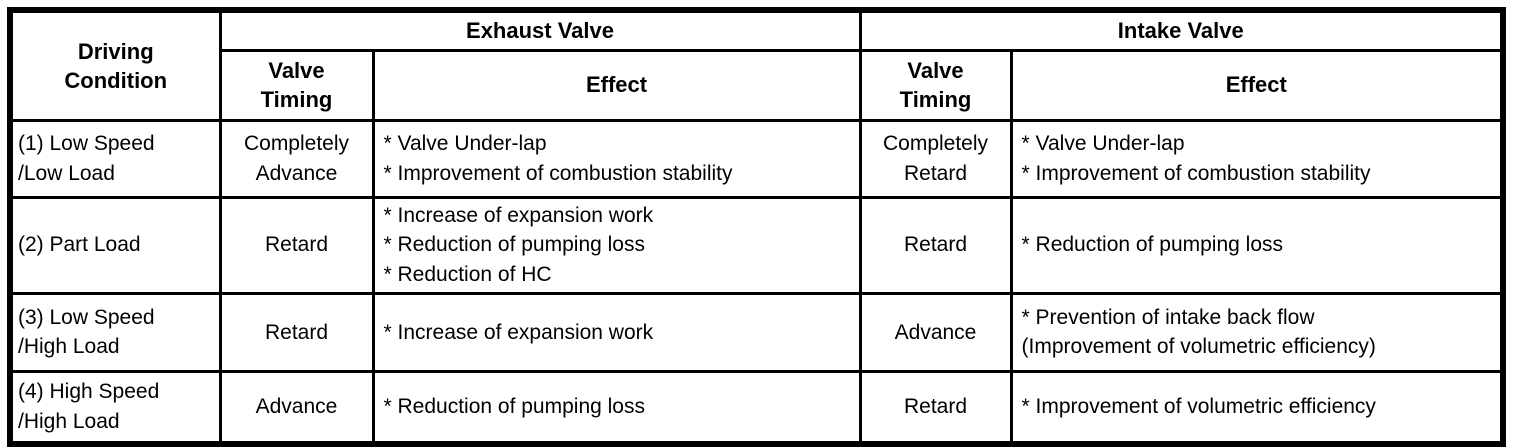 This screenshot has width=1520, height=448. Describe the element at coordinates (1181, 30) in the screenshot. I see `header-intake-valve: Intake Valve` at that location.